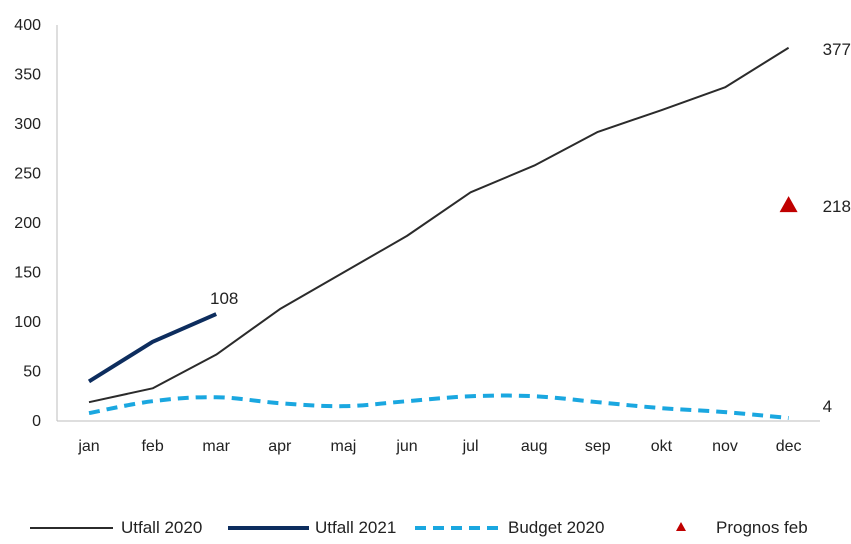 The height and width of the screenshot is (544, 851). What do you see at coordinates (827, 406) in the screenshot?
I see `data-label: 4` at bounding box center [827, 406].